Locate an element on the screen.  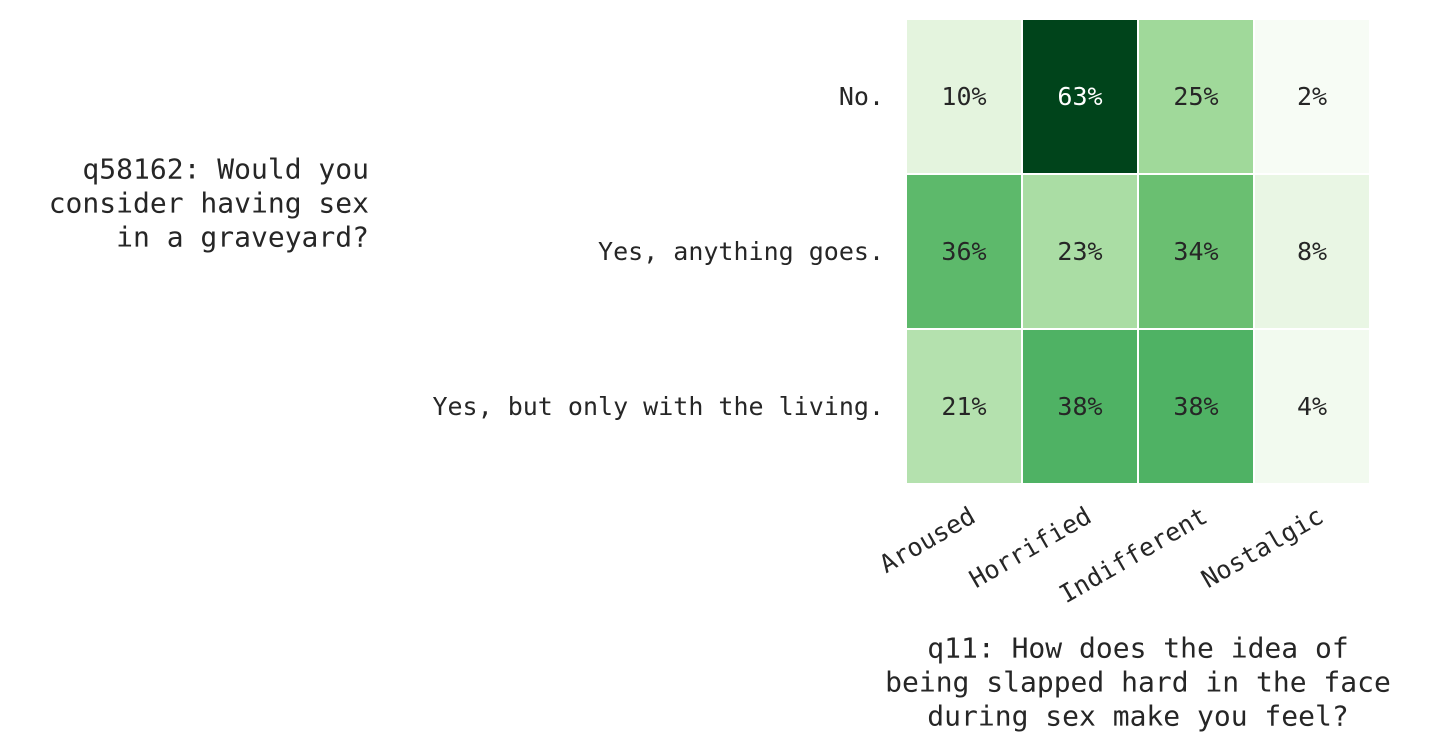
cell-value-label: 2% is located at coordinates (1312, 96).